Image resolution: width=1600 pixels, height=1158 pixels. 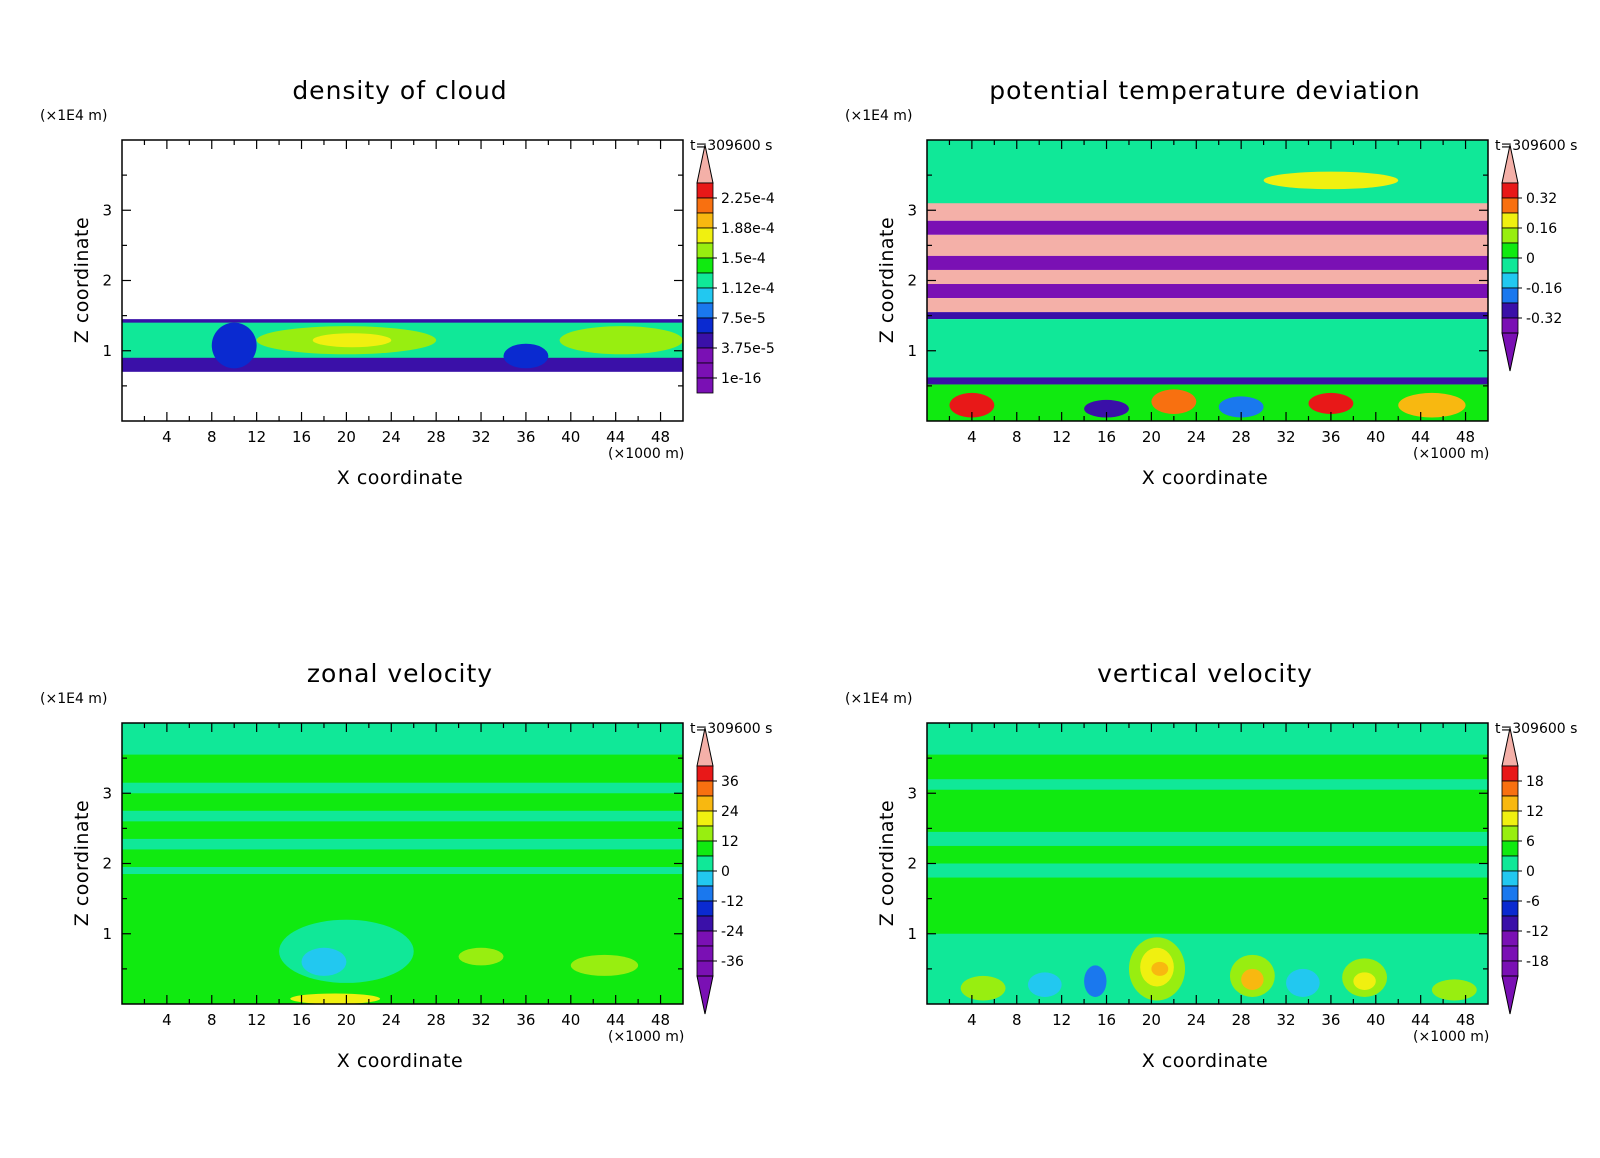 What do you see at coordinates (743, 319) in the screenshot?
I see `colorbar-label: 7.5e-5` at bounding box center [743, 319].